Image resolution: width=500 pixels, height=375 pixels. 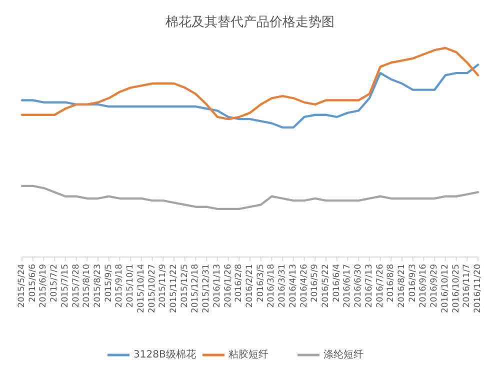 I want to click on x-tick-label: 2016/9/29, so click(x=435, y=286).